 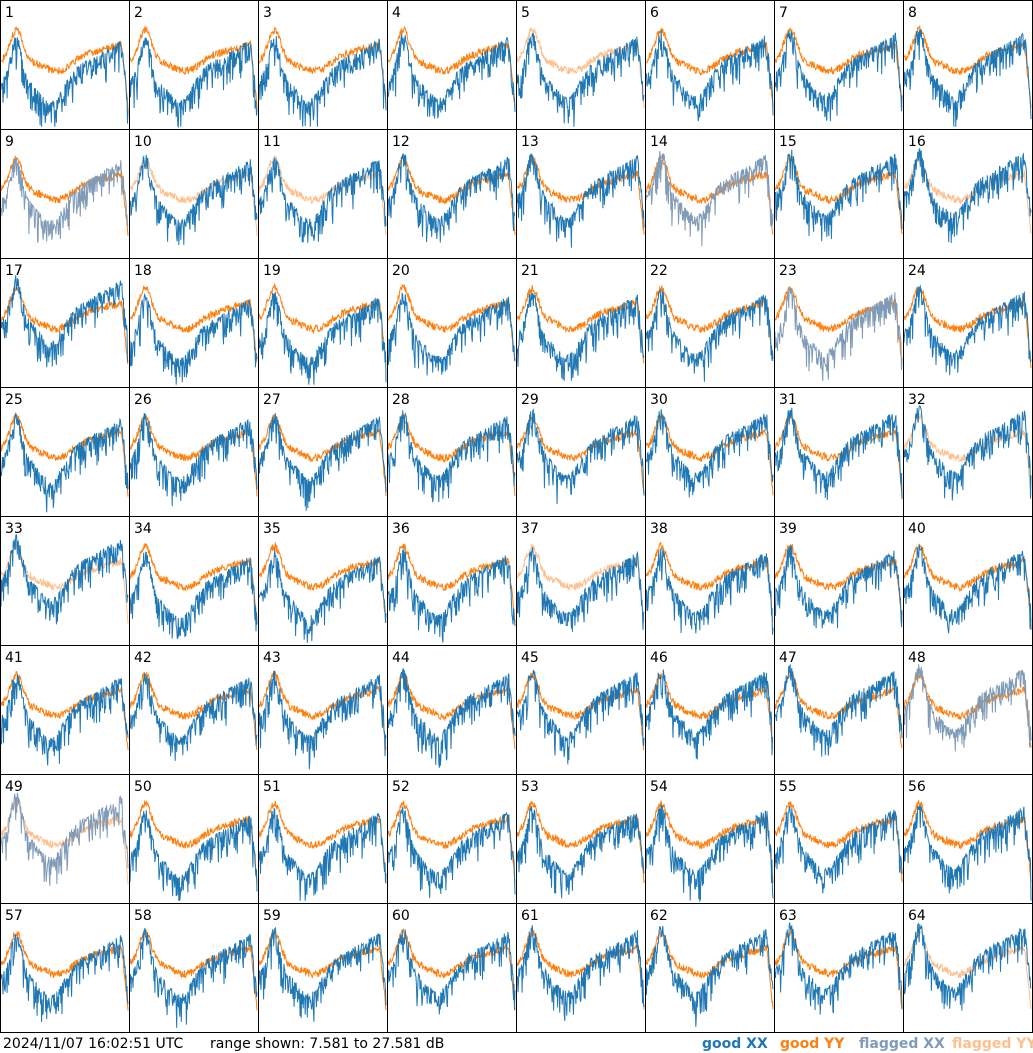 I want to click on panel: 51, so click(x=323, y=839).